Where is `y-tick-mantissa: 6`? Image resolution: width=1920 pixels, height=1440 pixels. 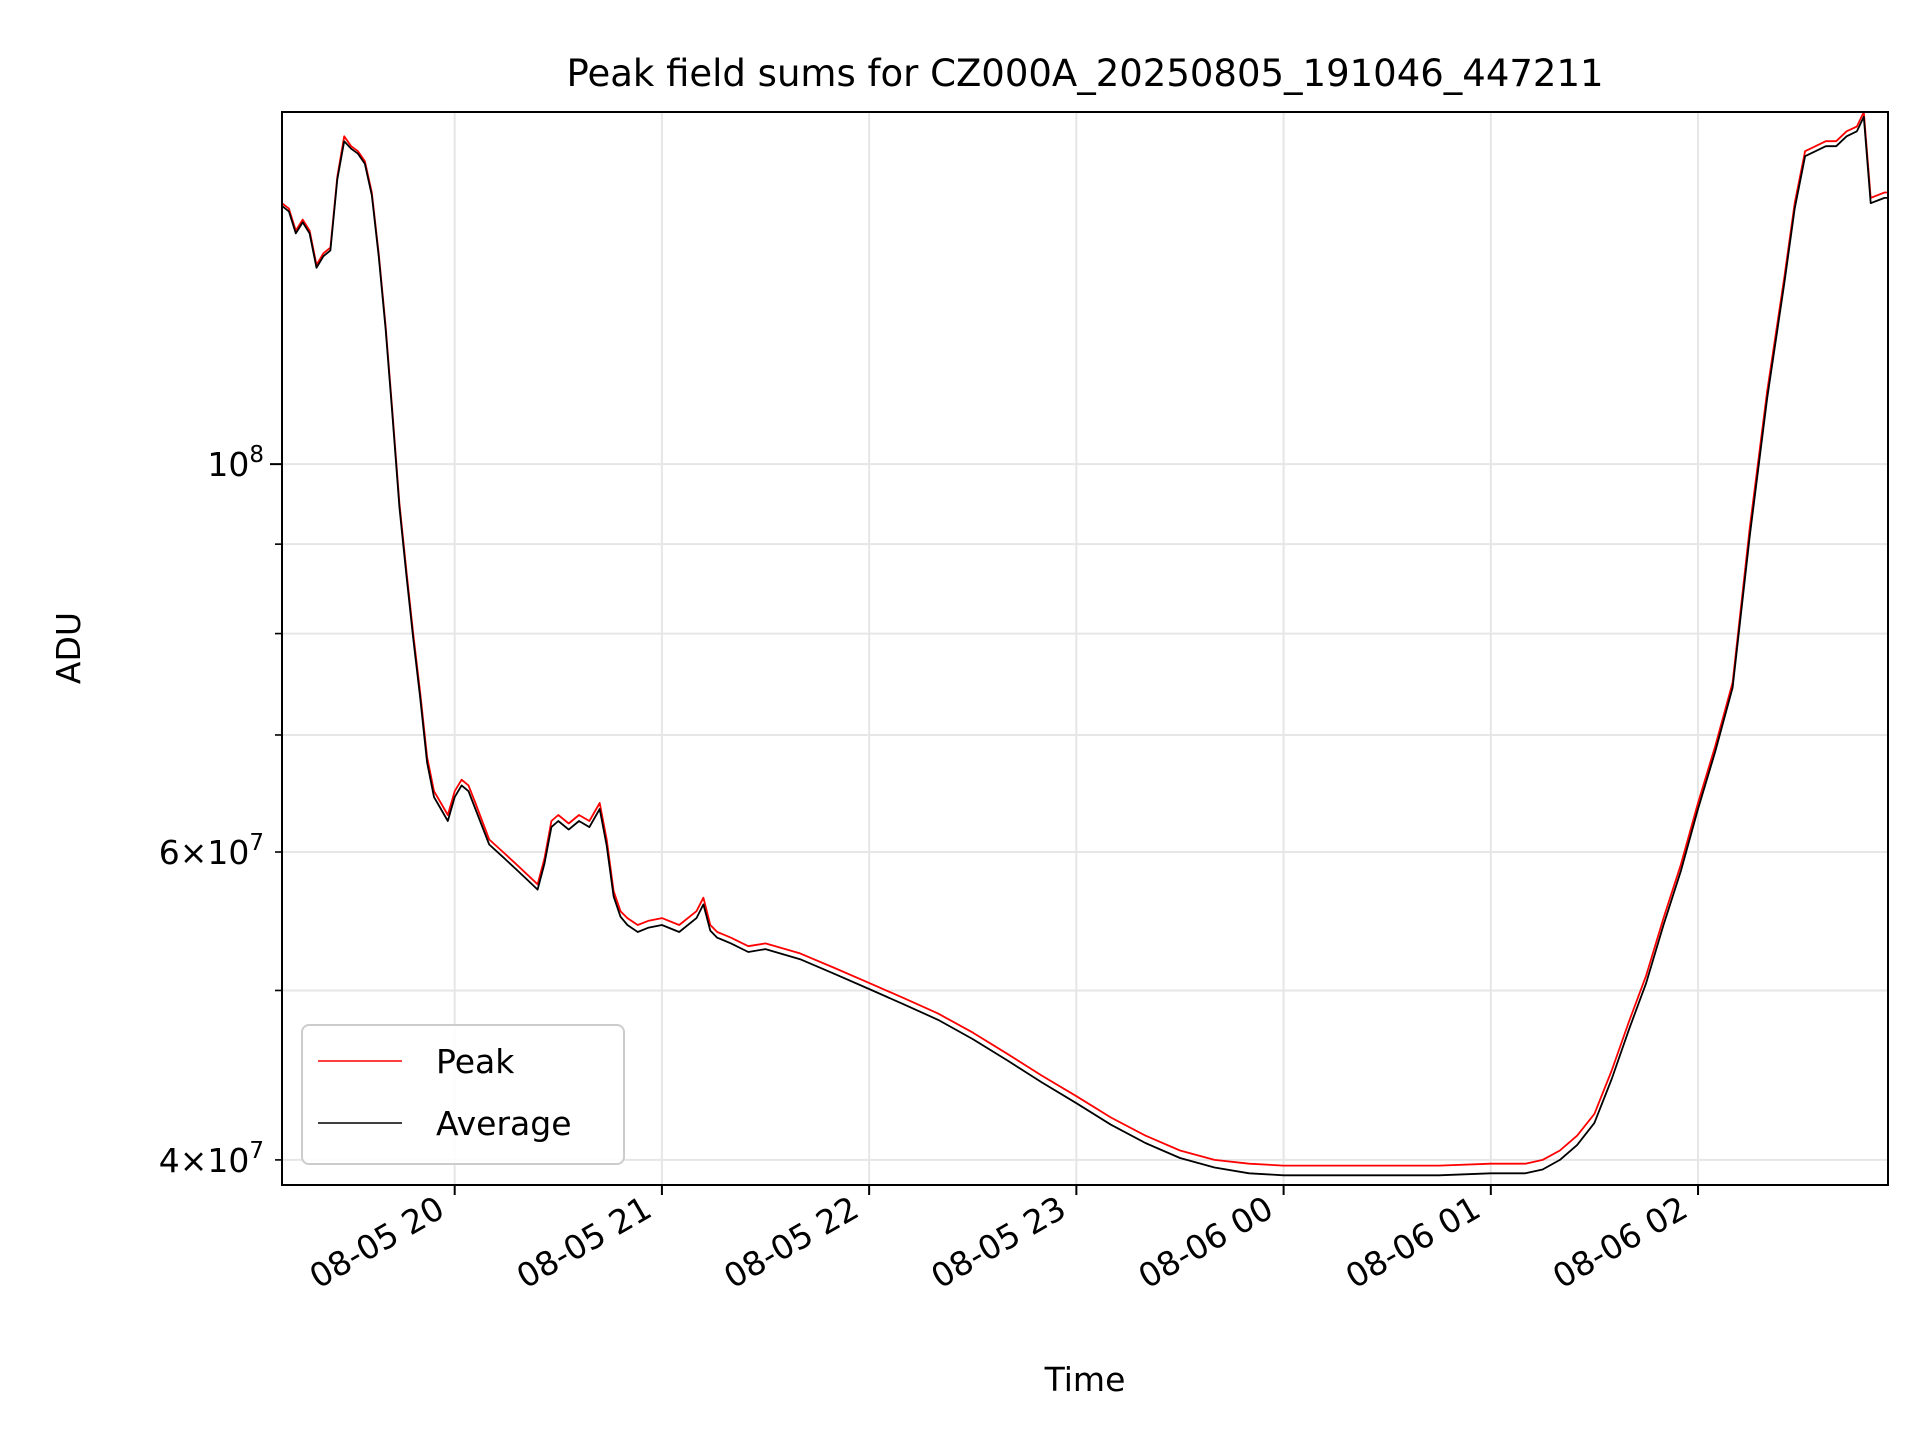
y-tick-mantissa: 6 is located at coordinates (169, 852).